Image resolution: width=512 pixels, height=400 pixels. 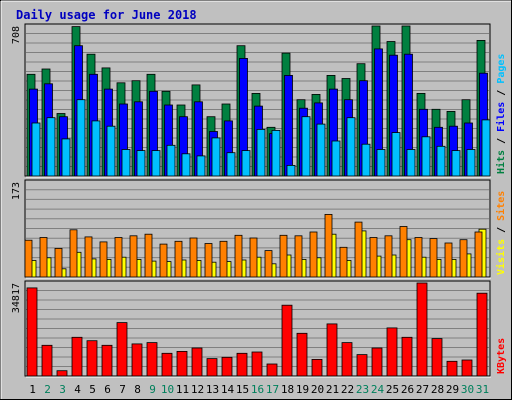 I want to click on x-tick-label-day-12: 12, so click(x=197, y=389).